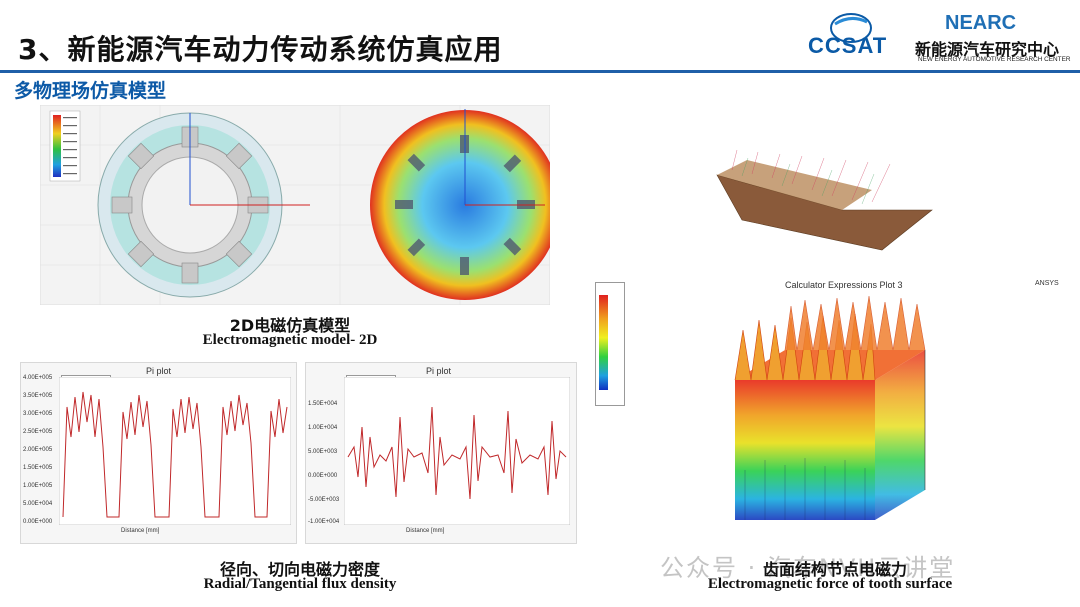 The width and height of the screenshot is (1080, 607). Describe the element at coordinates (834, 569) in the screenshot. I see `caption-tooth-cn: 齿面结构节点电磁力` at that location.